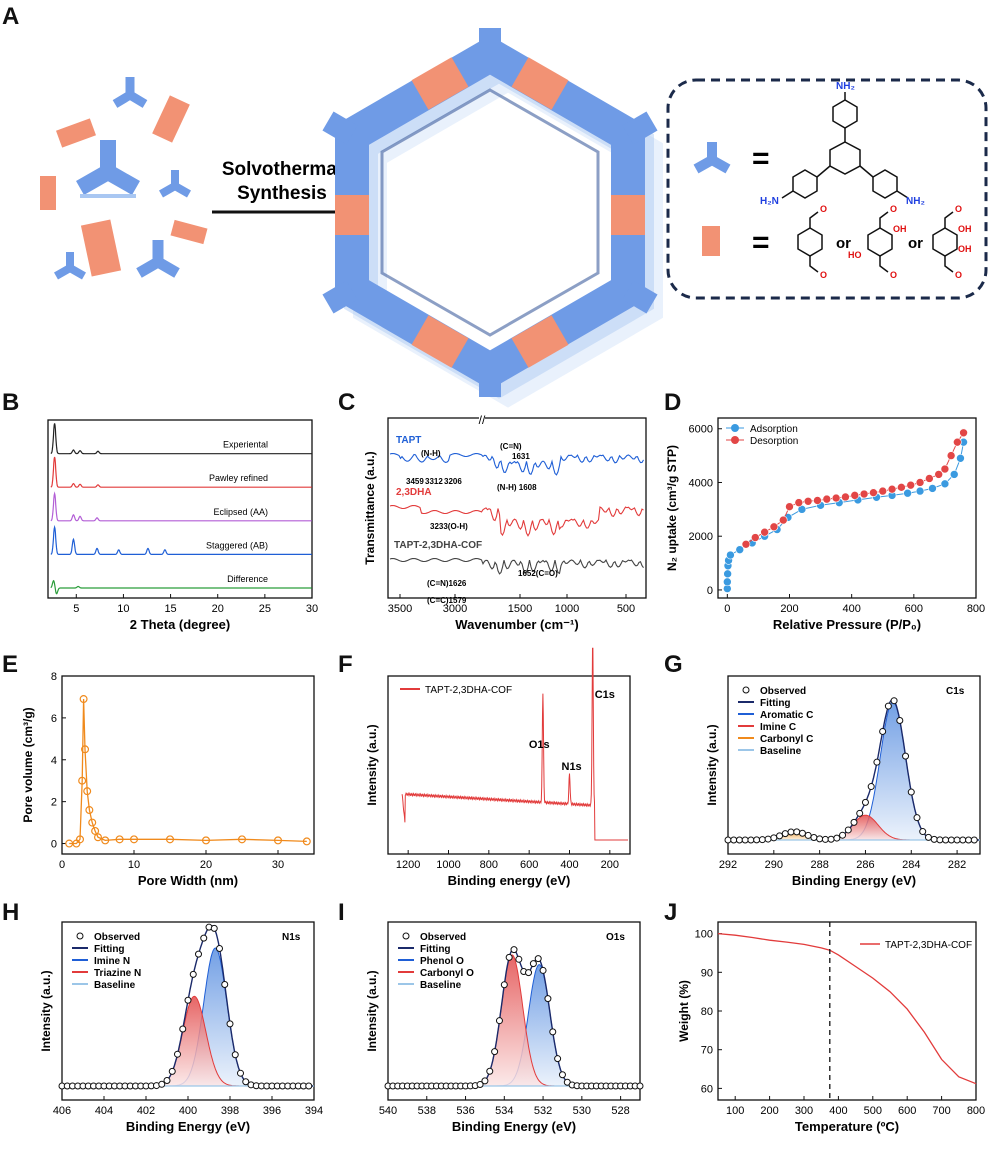 The width and height of the screenshot is (1000, 1159). Describe the element at coordinates (130, 92) in the screenshot. I see `tripod-block` at that location.